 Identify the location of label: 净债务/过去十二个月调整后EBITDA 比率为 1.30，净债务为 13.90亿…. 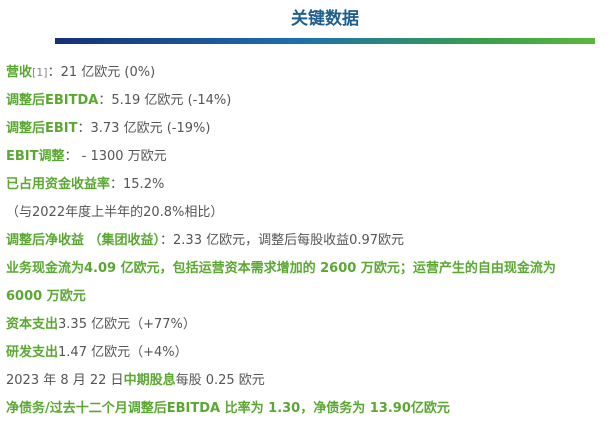
(228, 408).